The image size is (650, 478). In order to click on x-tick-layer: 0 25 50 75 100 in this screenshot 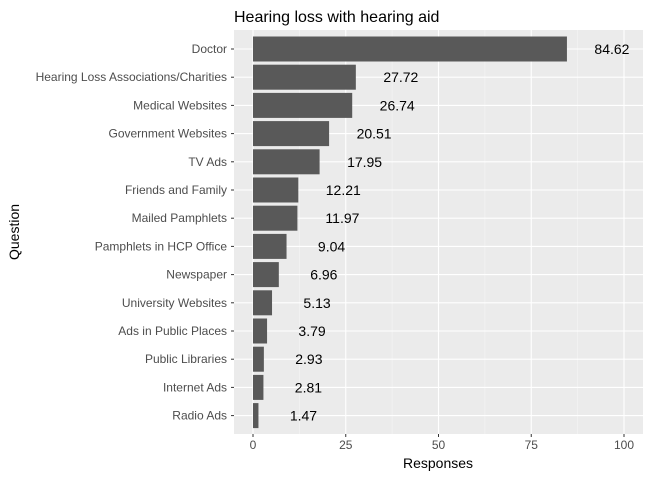, I will do `click(442, 443)`.